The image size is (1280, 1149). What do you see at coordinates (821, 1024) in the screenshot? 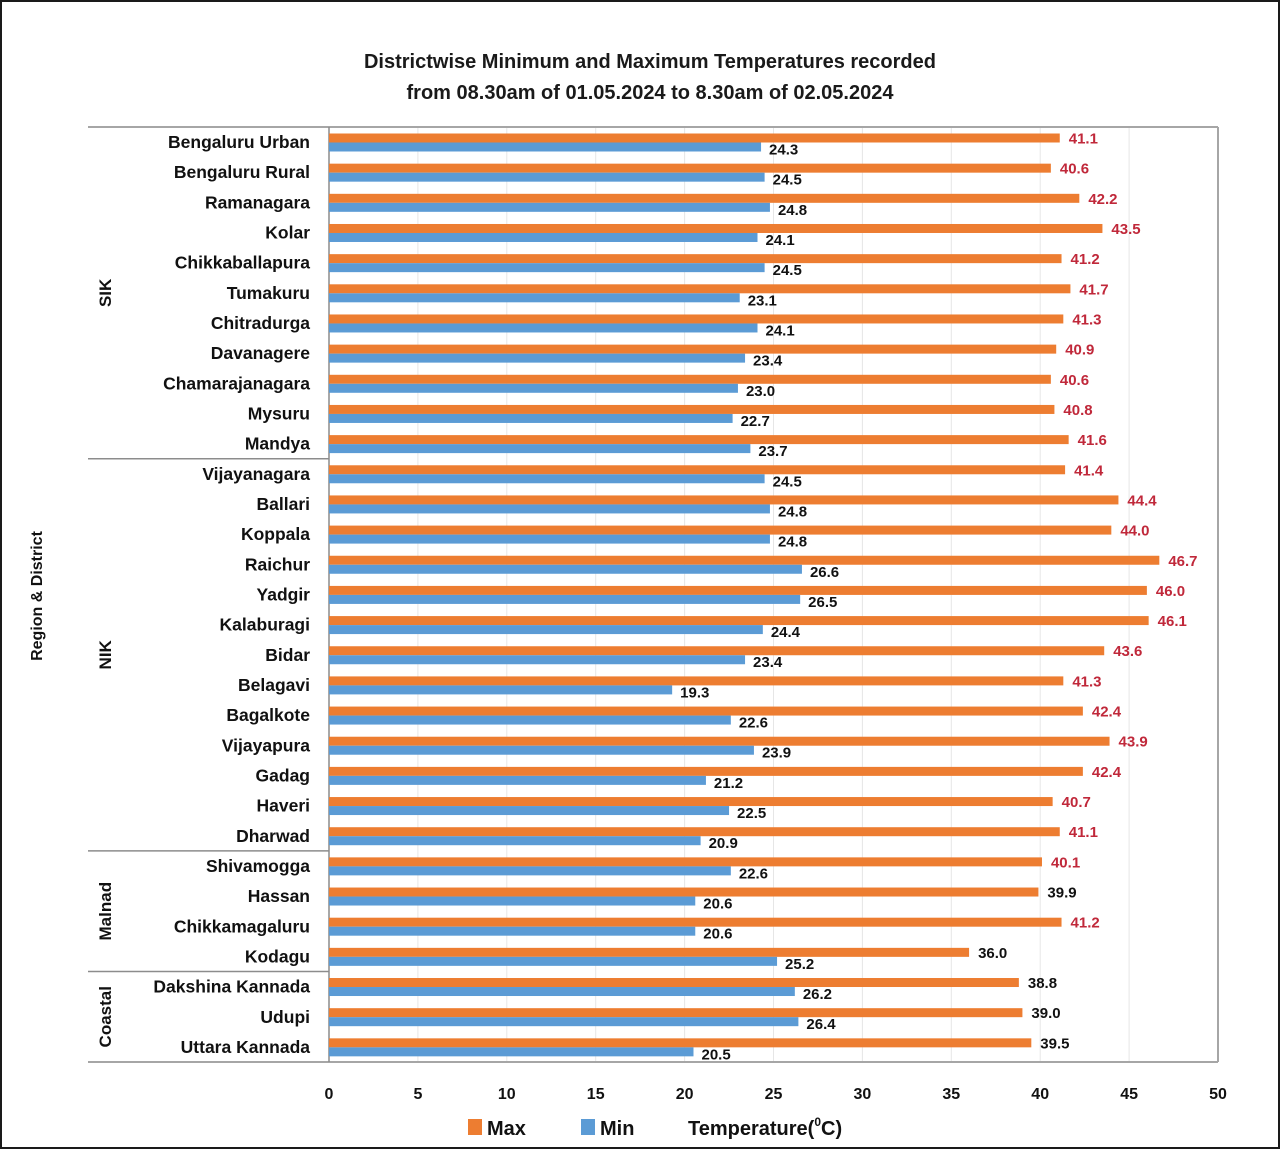
I see `data-label-min: 26.4` at bounding box center [821, 1024].